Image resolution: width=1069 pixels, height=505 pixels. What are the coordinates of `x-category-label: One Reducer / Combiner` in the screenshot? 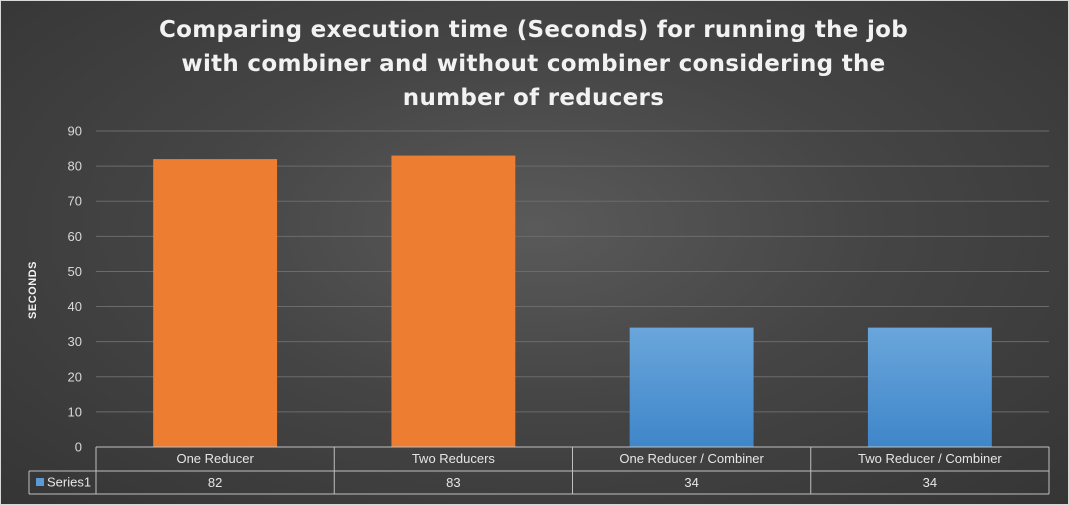 It's located at (691, 458).